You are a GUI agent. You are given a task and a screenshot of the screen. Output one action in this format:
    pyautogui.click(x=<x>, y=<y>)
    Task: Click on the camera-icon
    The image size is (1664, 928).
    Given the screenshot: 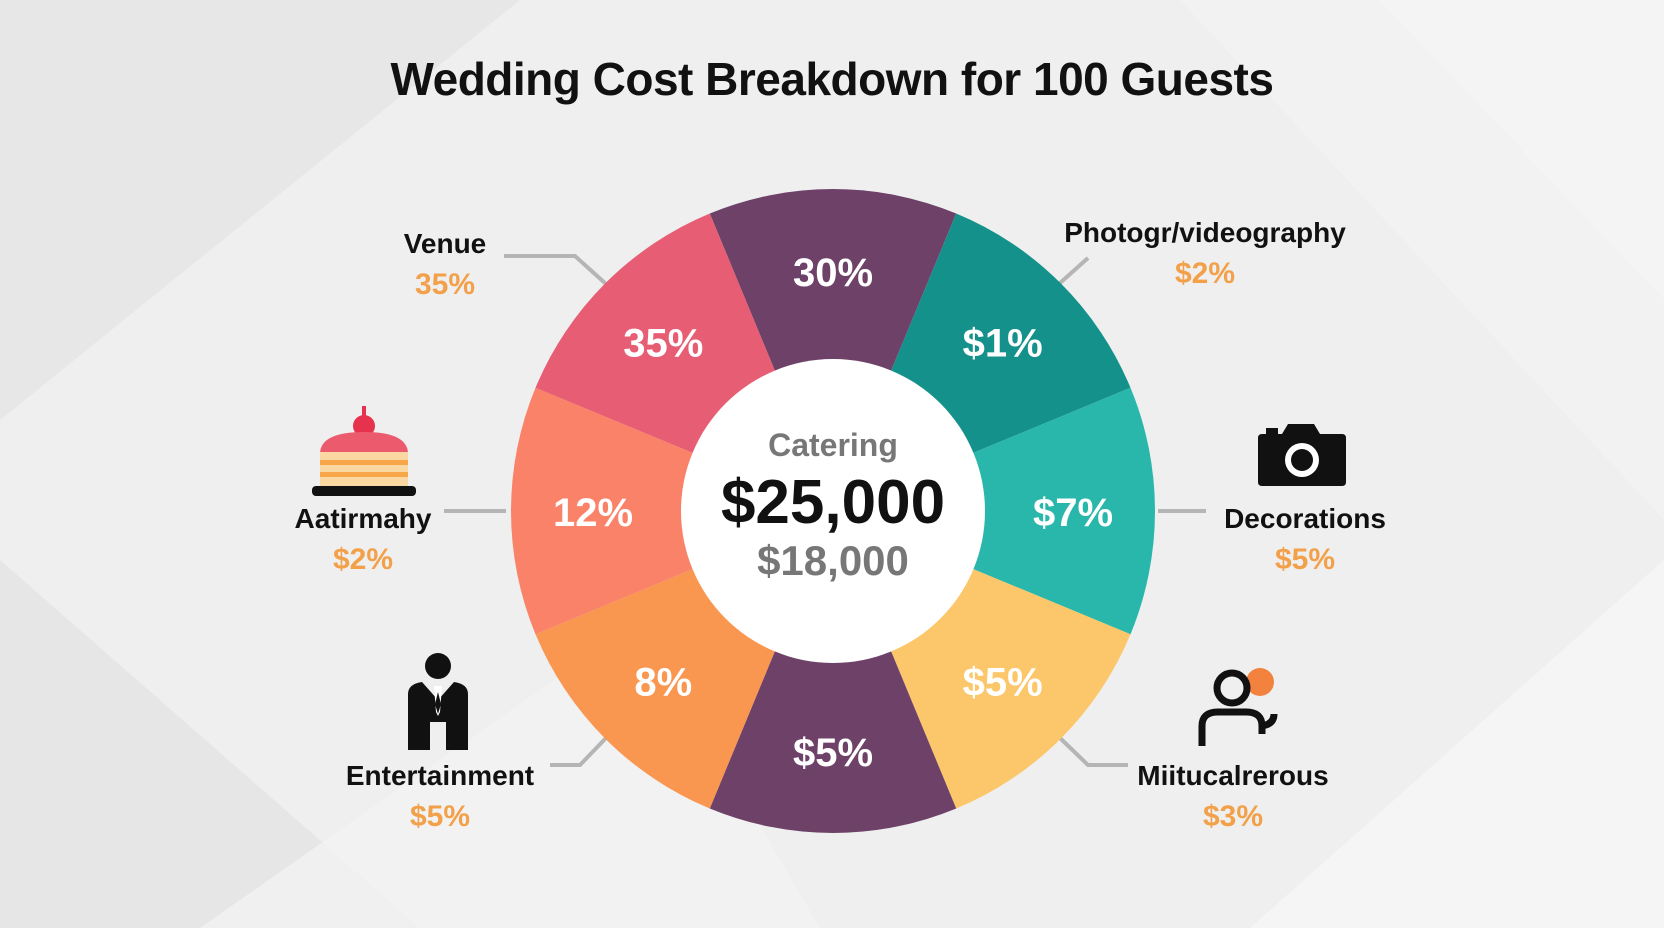 What is the action you would take?
    pyautogui.click(x=1302, y=455)
    